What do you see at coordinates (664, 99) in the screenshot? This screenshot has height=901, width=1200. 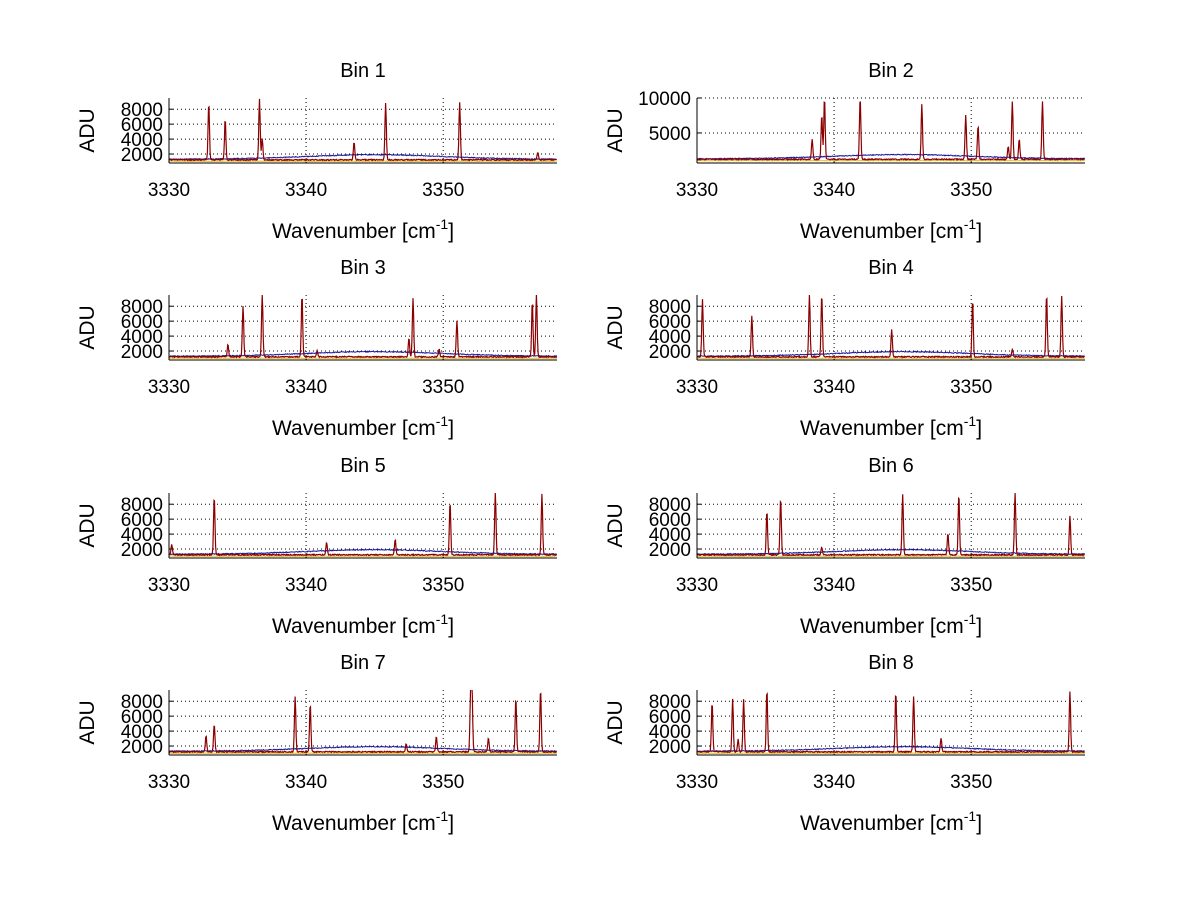 I see `y-tick-label: 10000` at bounding box center [664, 99].